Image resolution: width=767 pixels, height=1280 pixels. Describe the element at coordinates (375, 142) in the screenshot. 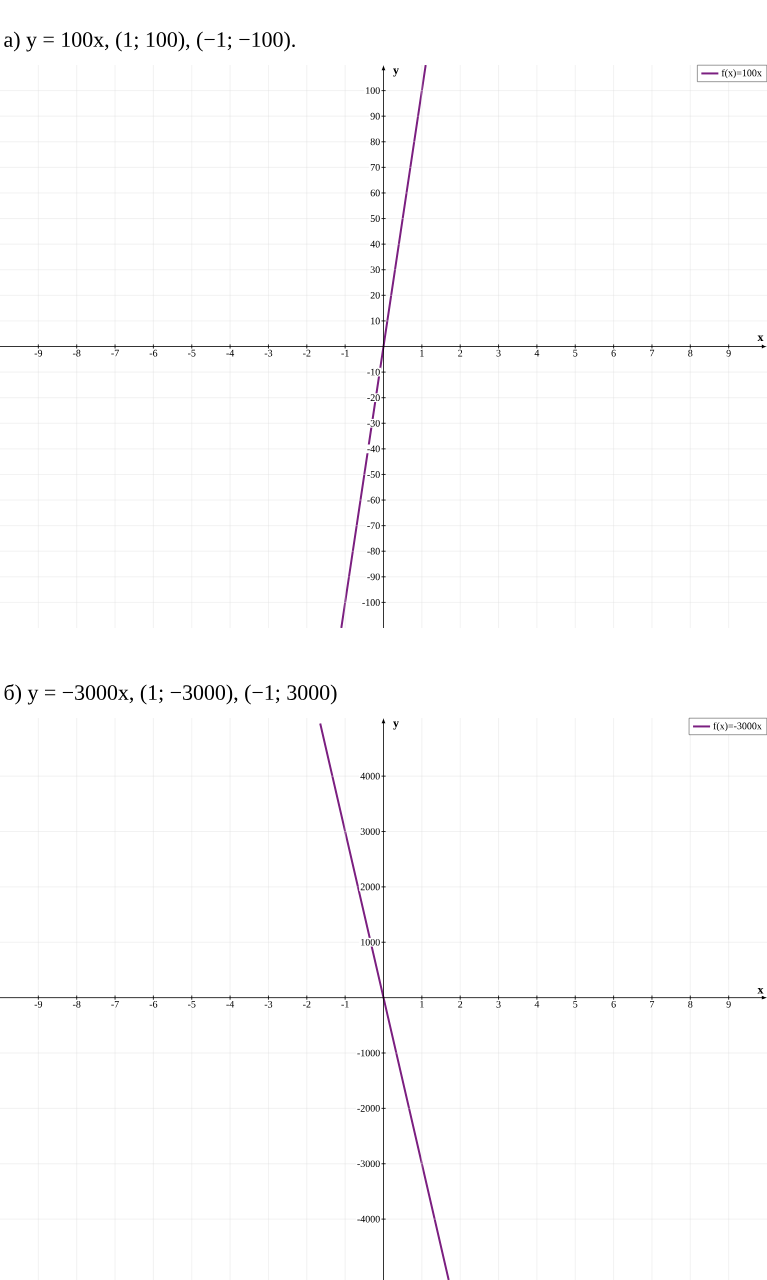

I see `y-tick-label: 80` at that location.